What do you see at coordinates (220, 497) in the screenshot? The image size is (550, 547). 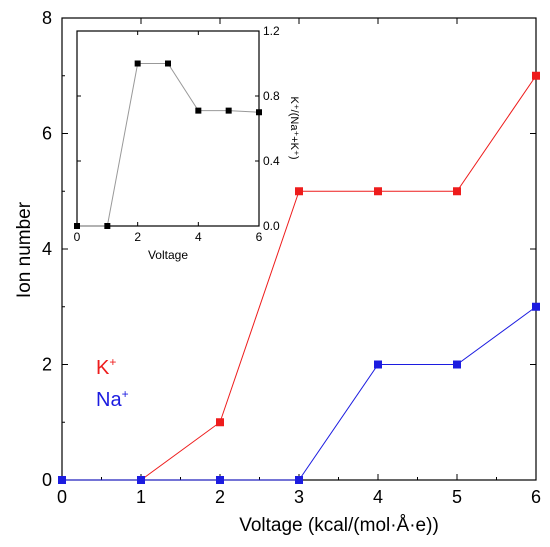 I see `main-x-tick-label: 2` at bounding box center [220, 497].